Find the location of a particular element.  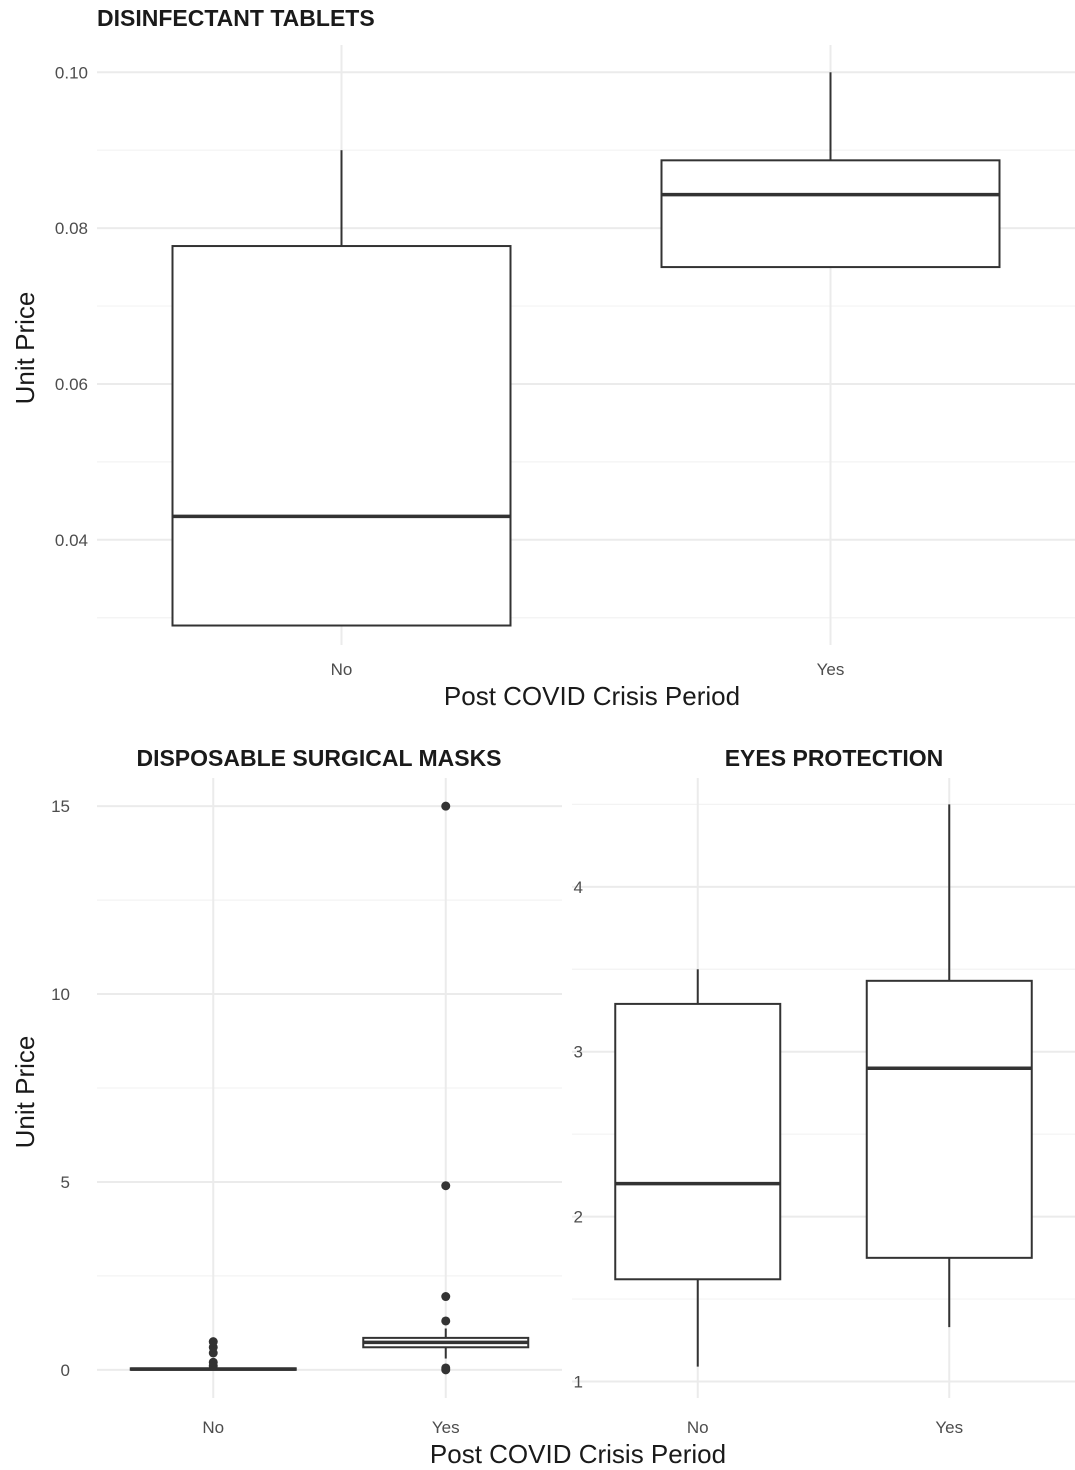

y-tick-label-1: 1 is located at coordinates (578, 1382).